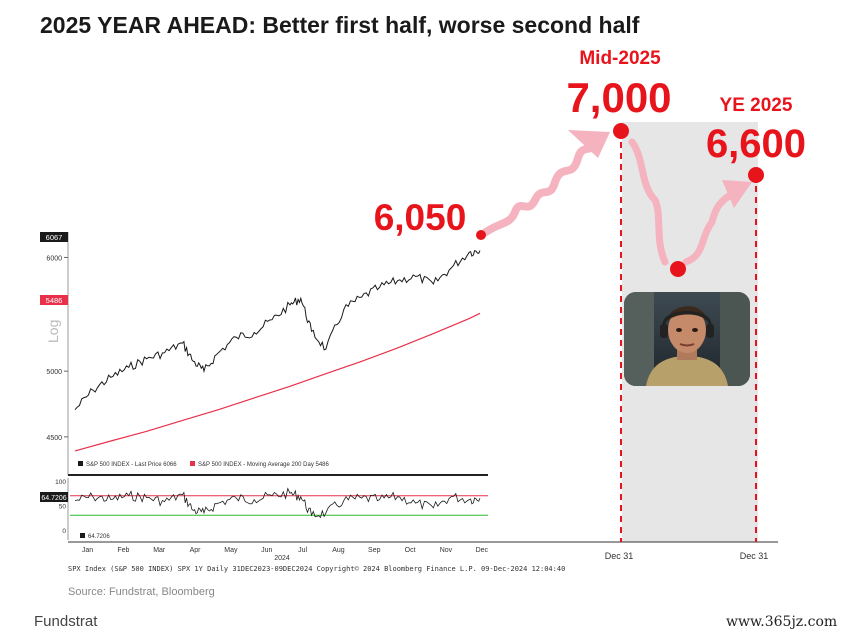  I want to click on price-y-tick-label: 6000, so click(54, 258).